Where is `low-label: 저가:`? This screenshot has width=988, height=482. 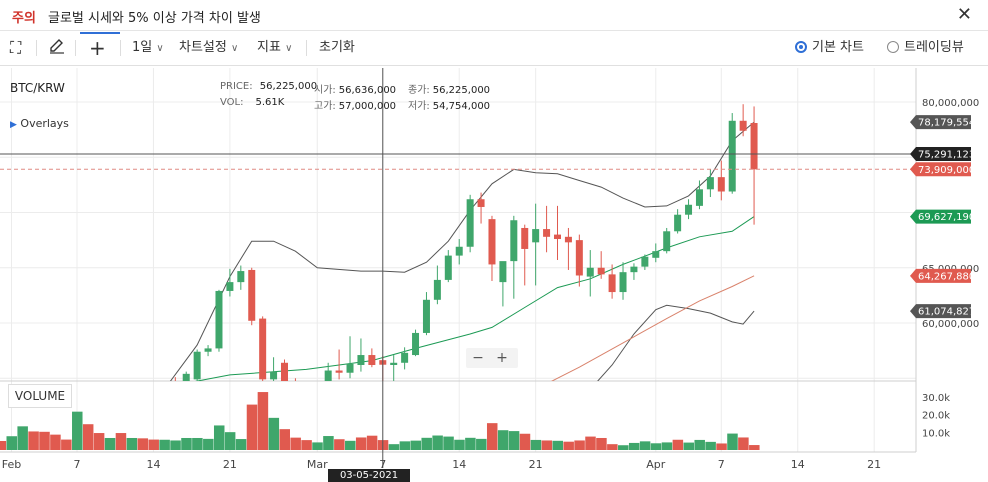
low-label: 저가: is located at coordinates (419, 106).